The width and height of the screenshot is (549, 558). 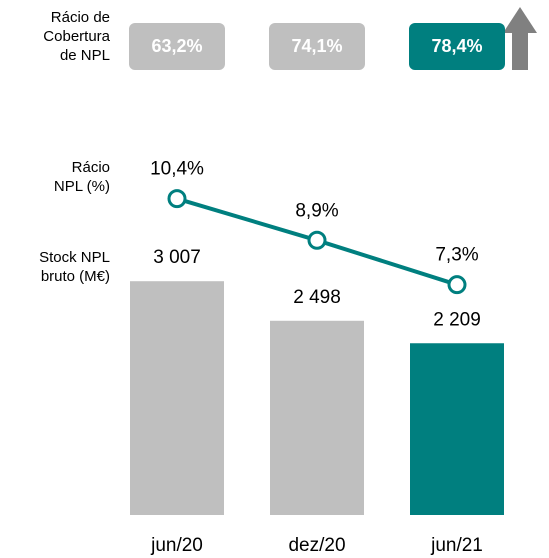 I want to click on x-tick-label: jun/20, so click(x=176, y=545).